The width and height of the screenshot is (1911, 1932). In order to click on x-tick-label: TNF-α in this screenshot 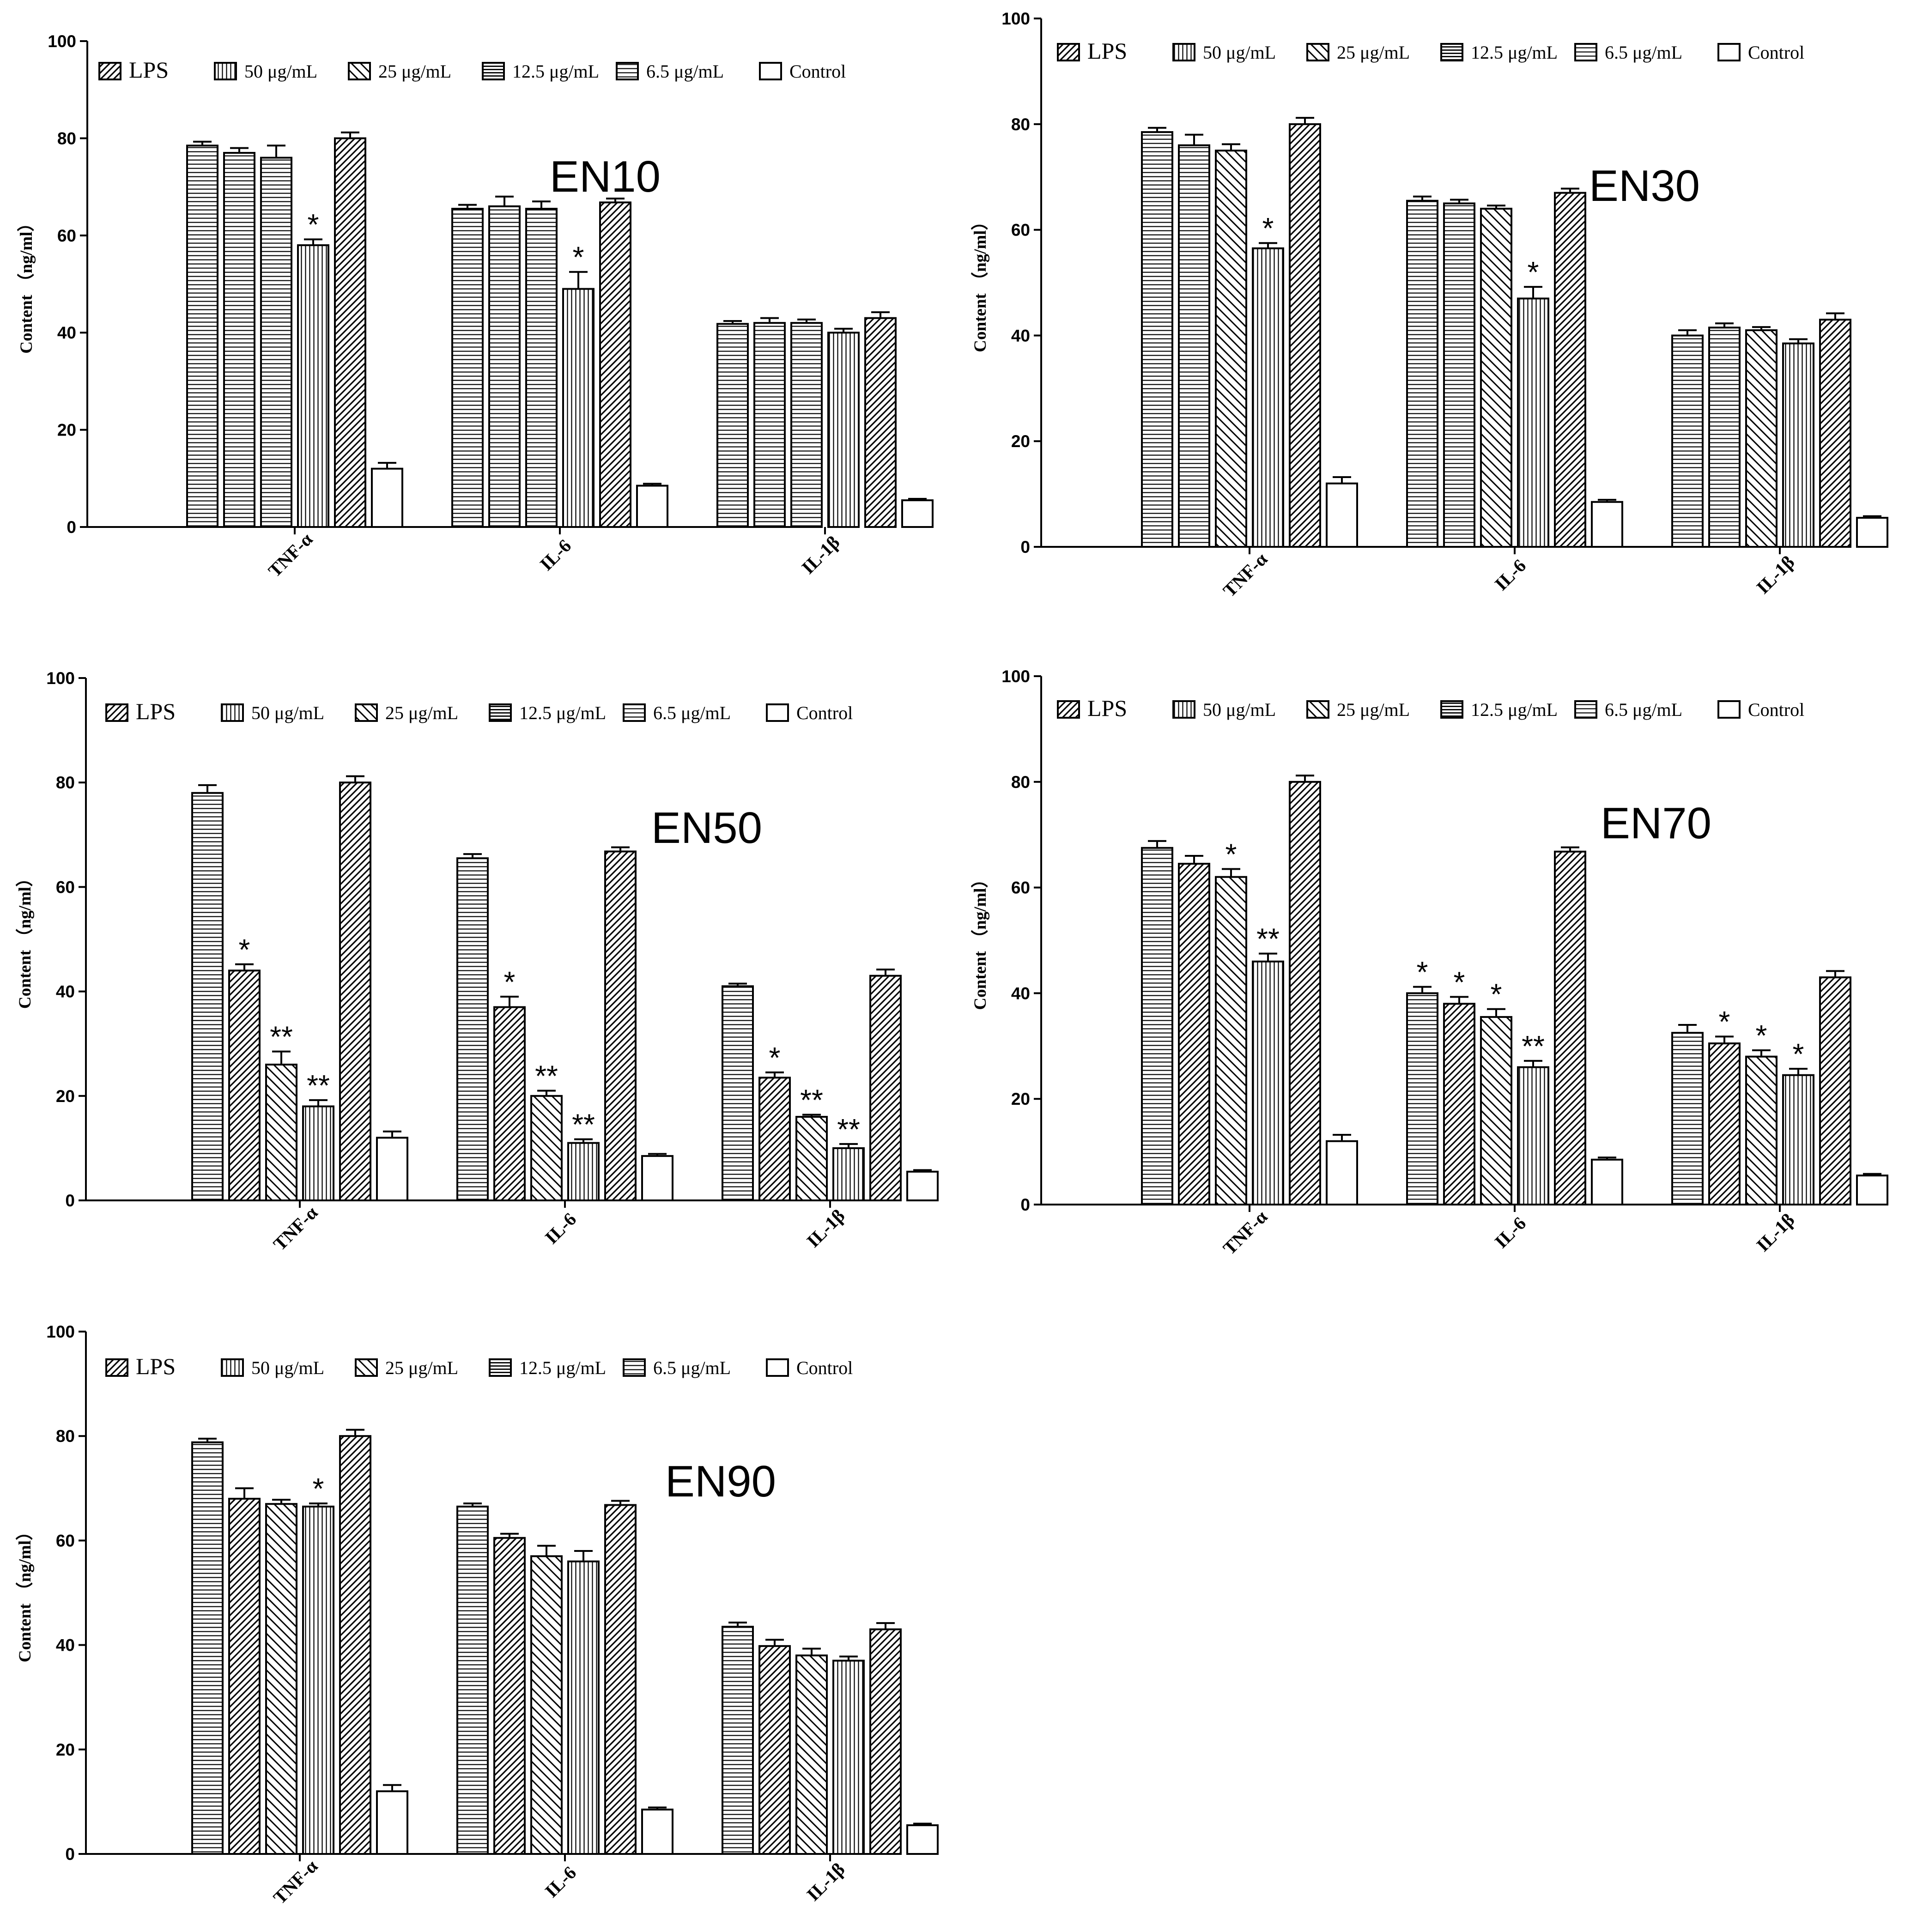, I will do `click(295, 1228)`.